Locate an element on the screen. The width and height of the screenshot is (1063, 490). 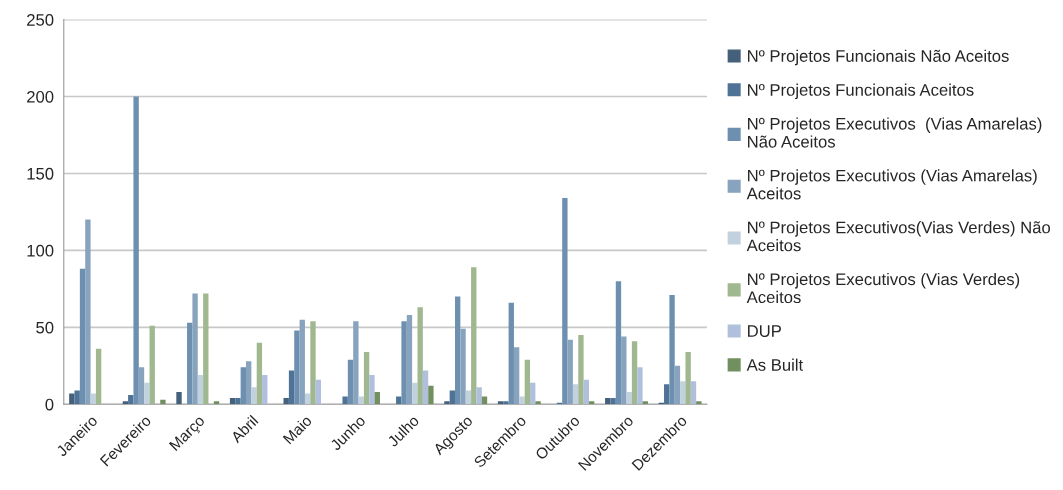
y-tick-label: 50 is located at coordinates (45, 327).